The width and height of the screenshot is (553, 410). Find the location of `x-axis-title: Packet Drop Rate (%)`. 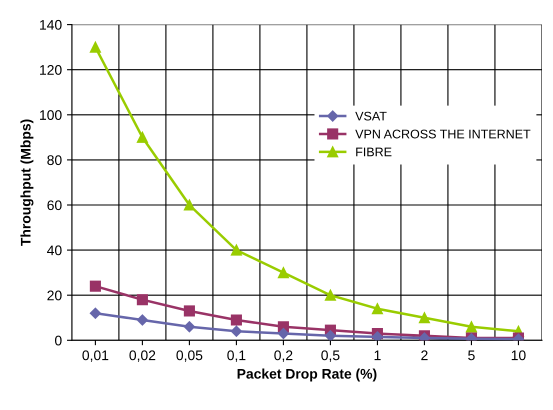

x-axis-title: Packet Drop Rate (%) is located at coordinates (307, 375).